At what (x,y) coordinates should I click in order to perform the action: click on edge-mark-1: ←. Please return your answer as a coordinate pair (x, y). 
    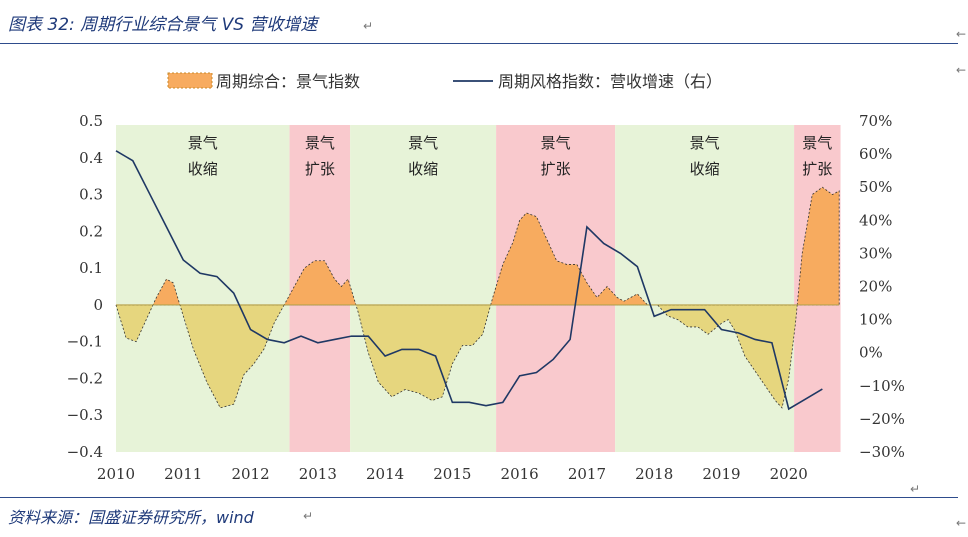
    Looking at the image, I should click on (961, 34).